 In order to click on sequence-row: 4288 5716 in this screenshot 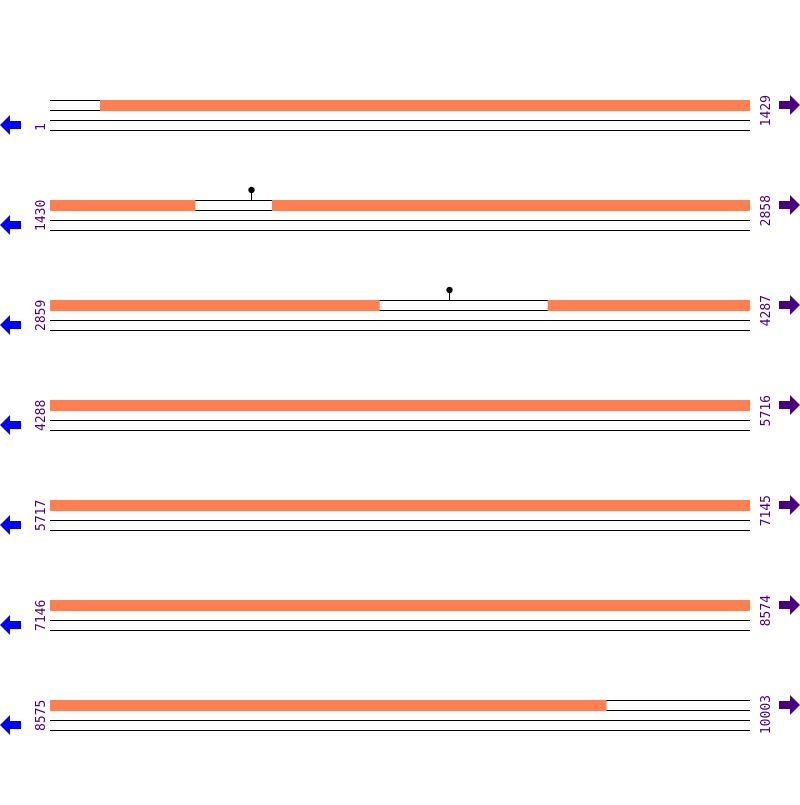, I will do `click(400, 415)`.